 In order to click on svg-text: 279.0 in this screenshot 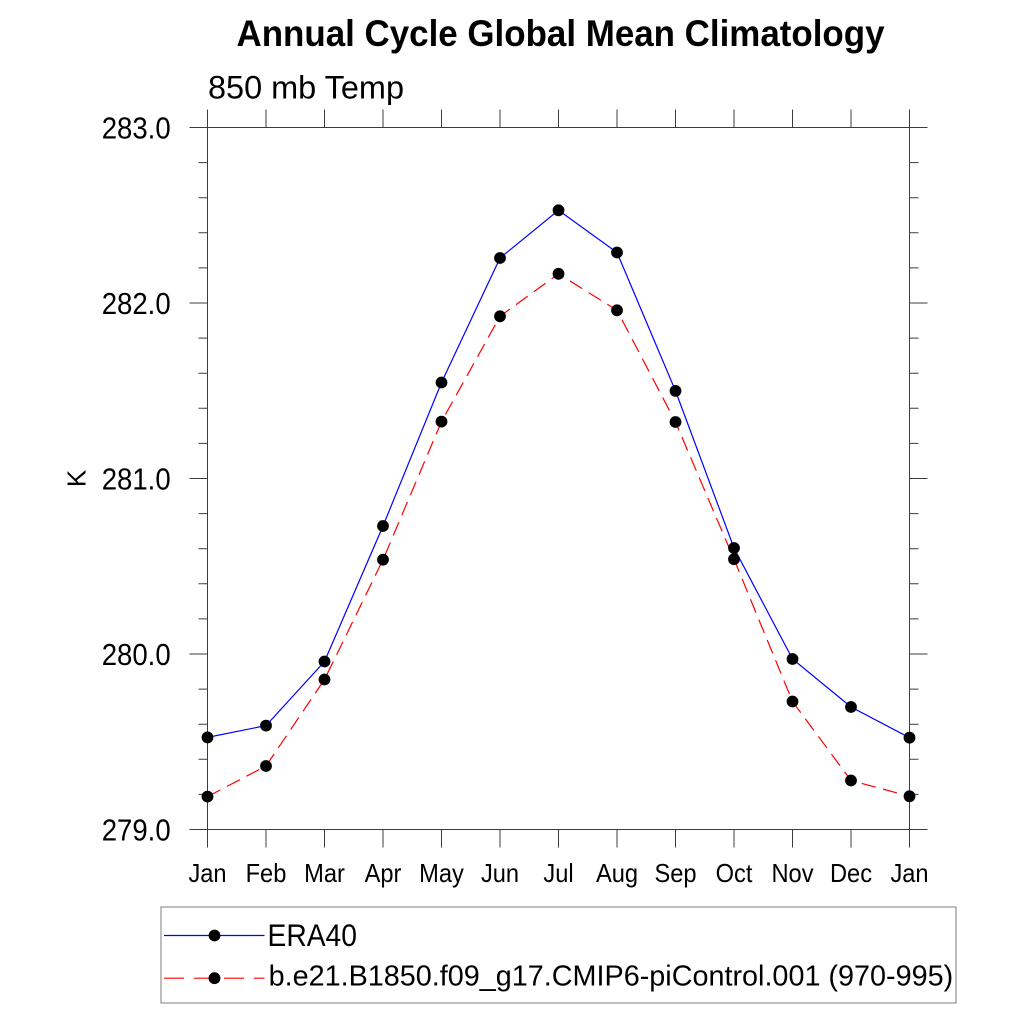, I will do `click(136, 830)`.